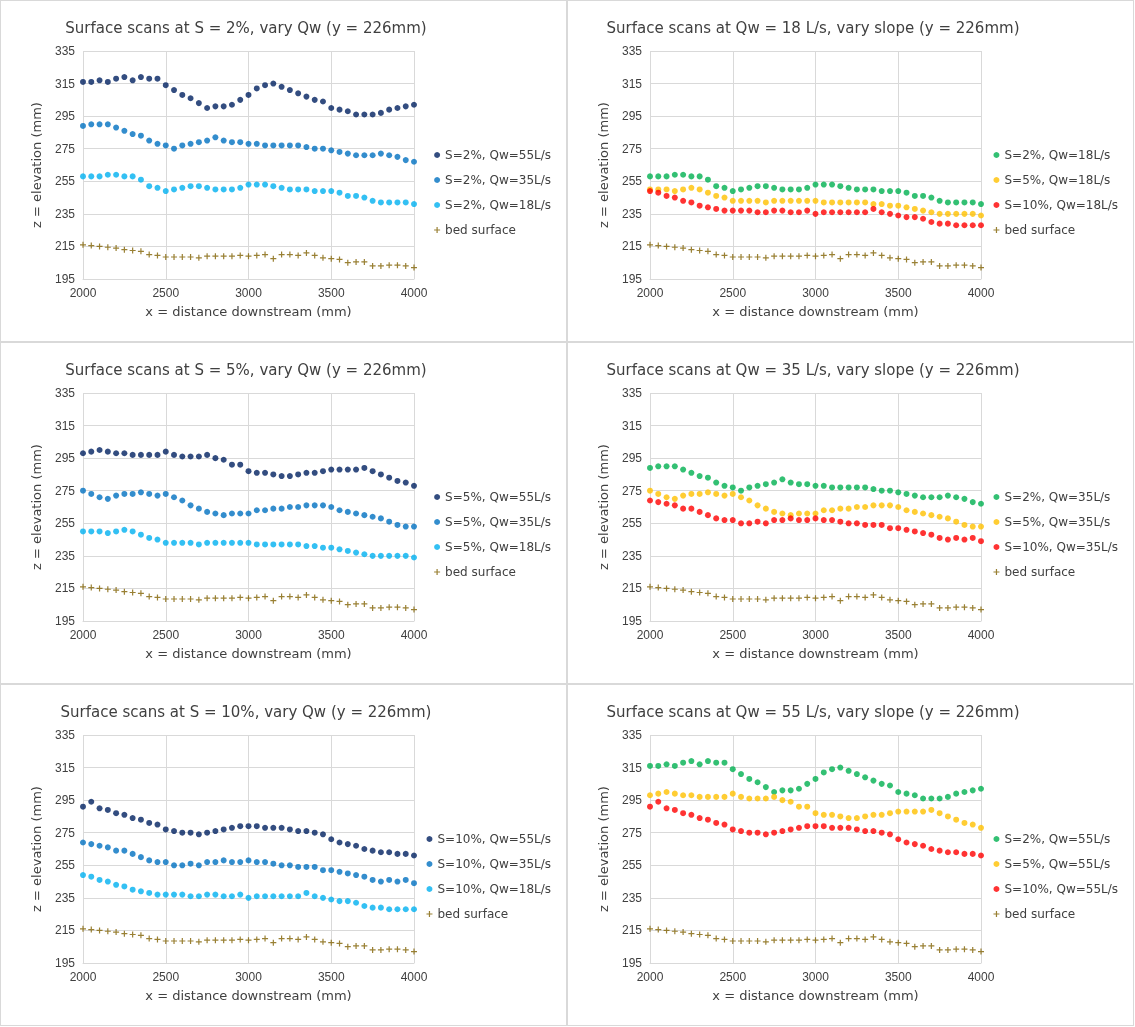  I want to click on chart-title: Surface scans at S = 2%, vary Qw (y = 226mm), so click(246, 27).